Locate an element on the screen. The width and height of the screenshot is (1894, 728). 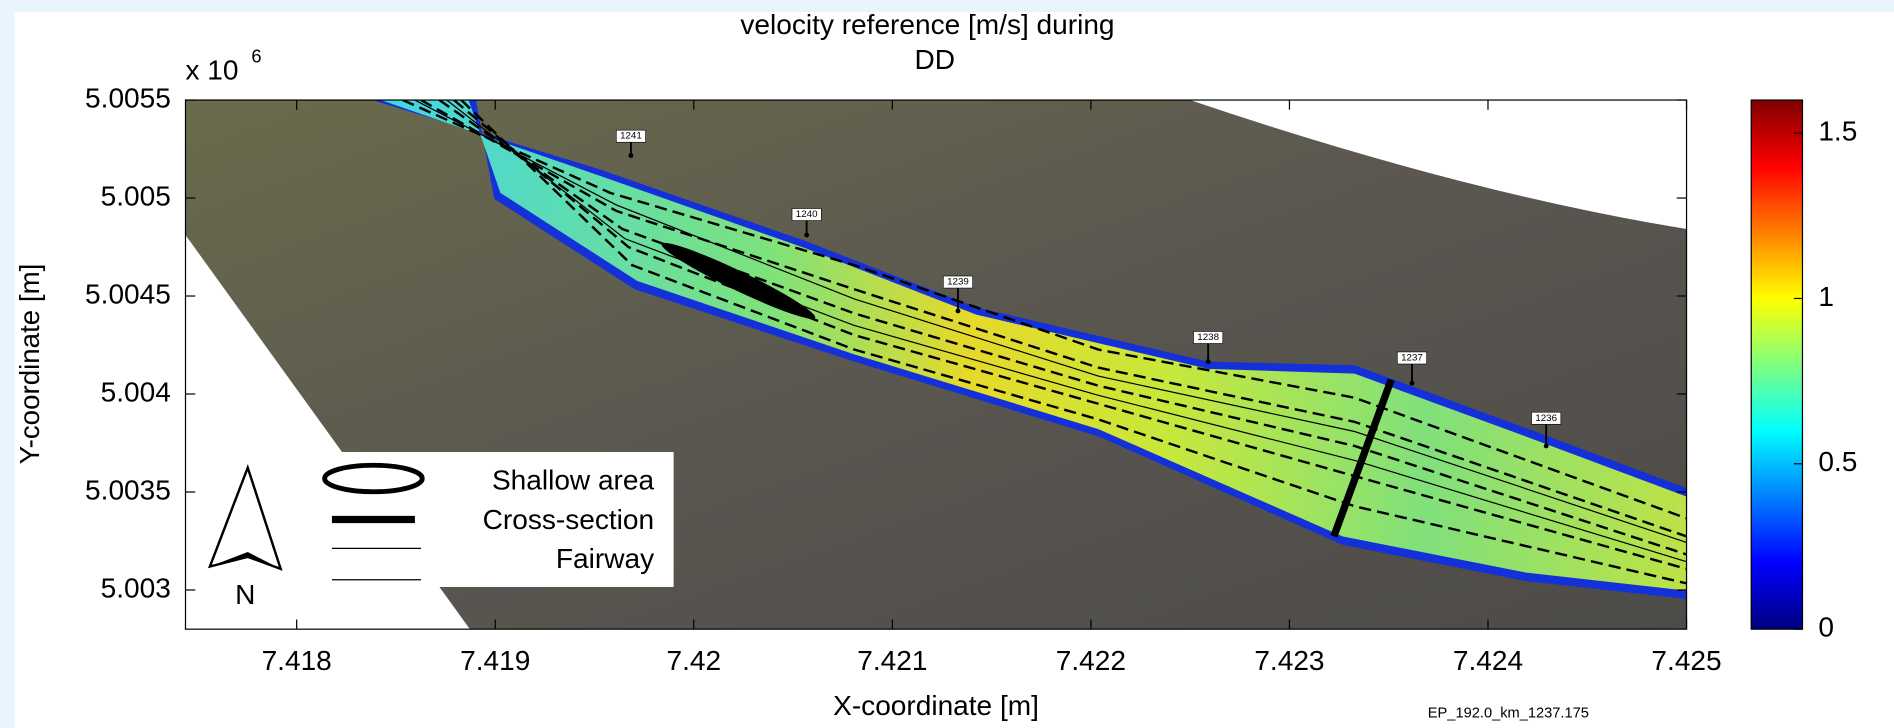
y-tick-label: 5.004 is located at coordinates (136, 391).